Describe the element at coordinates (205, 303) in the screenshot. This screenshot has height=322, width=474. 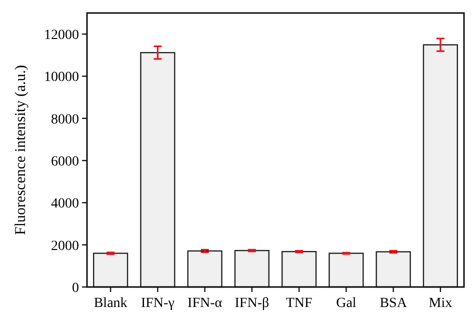
I see `x-tick-label: IFN-α` at that location.